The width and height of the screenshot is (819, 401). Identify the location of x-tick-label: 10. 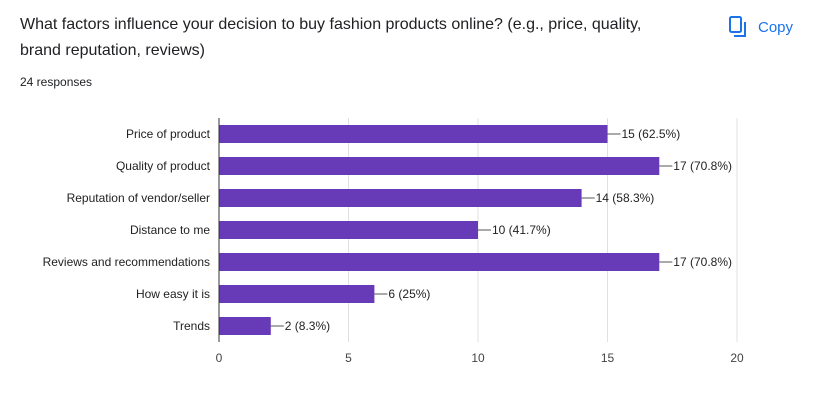
(478, 358).